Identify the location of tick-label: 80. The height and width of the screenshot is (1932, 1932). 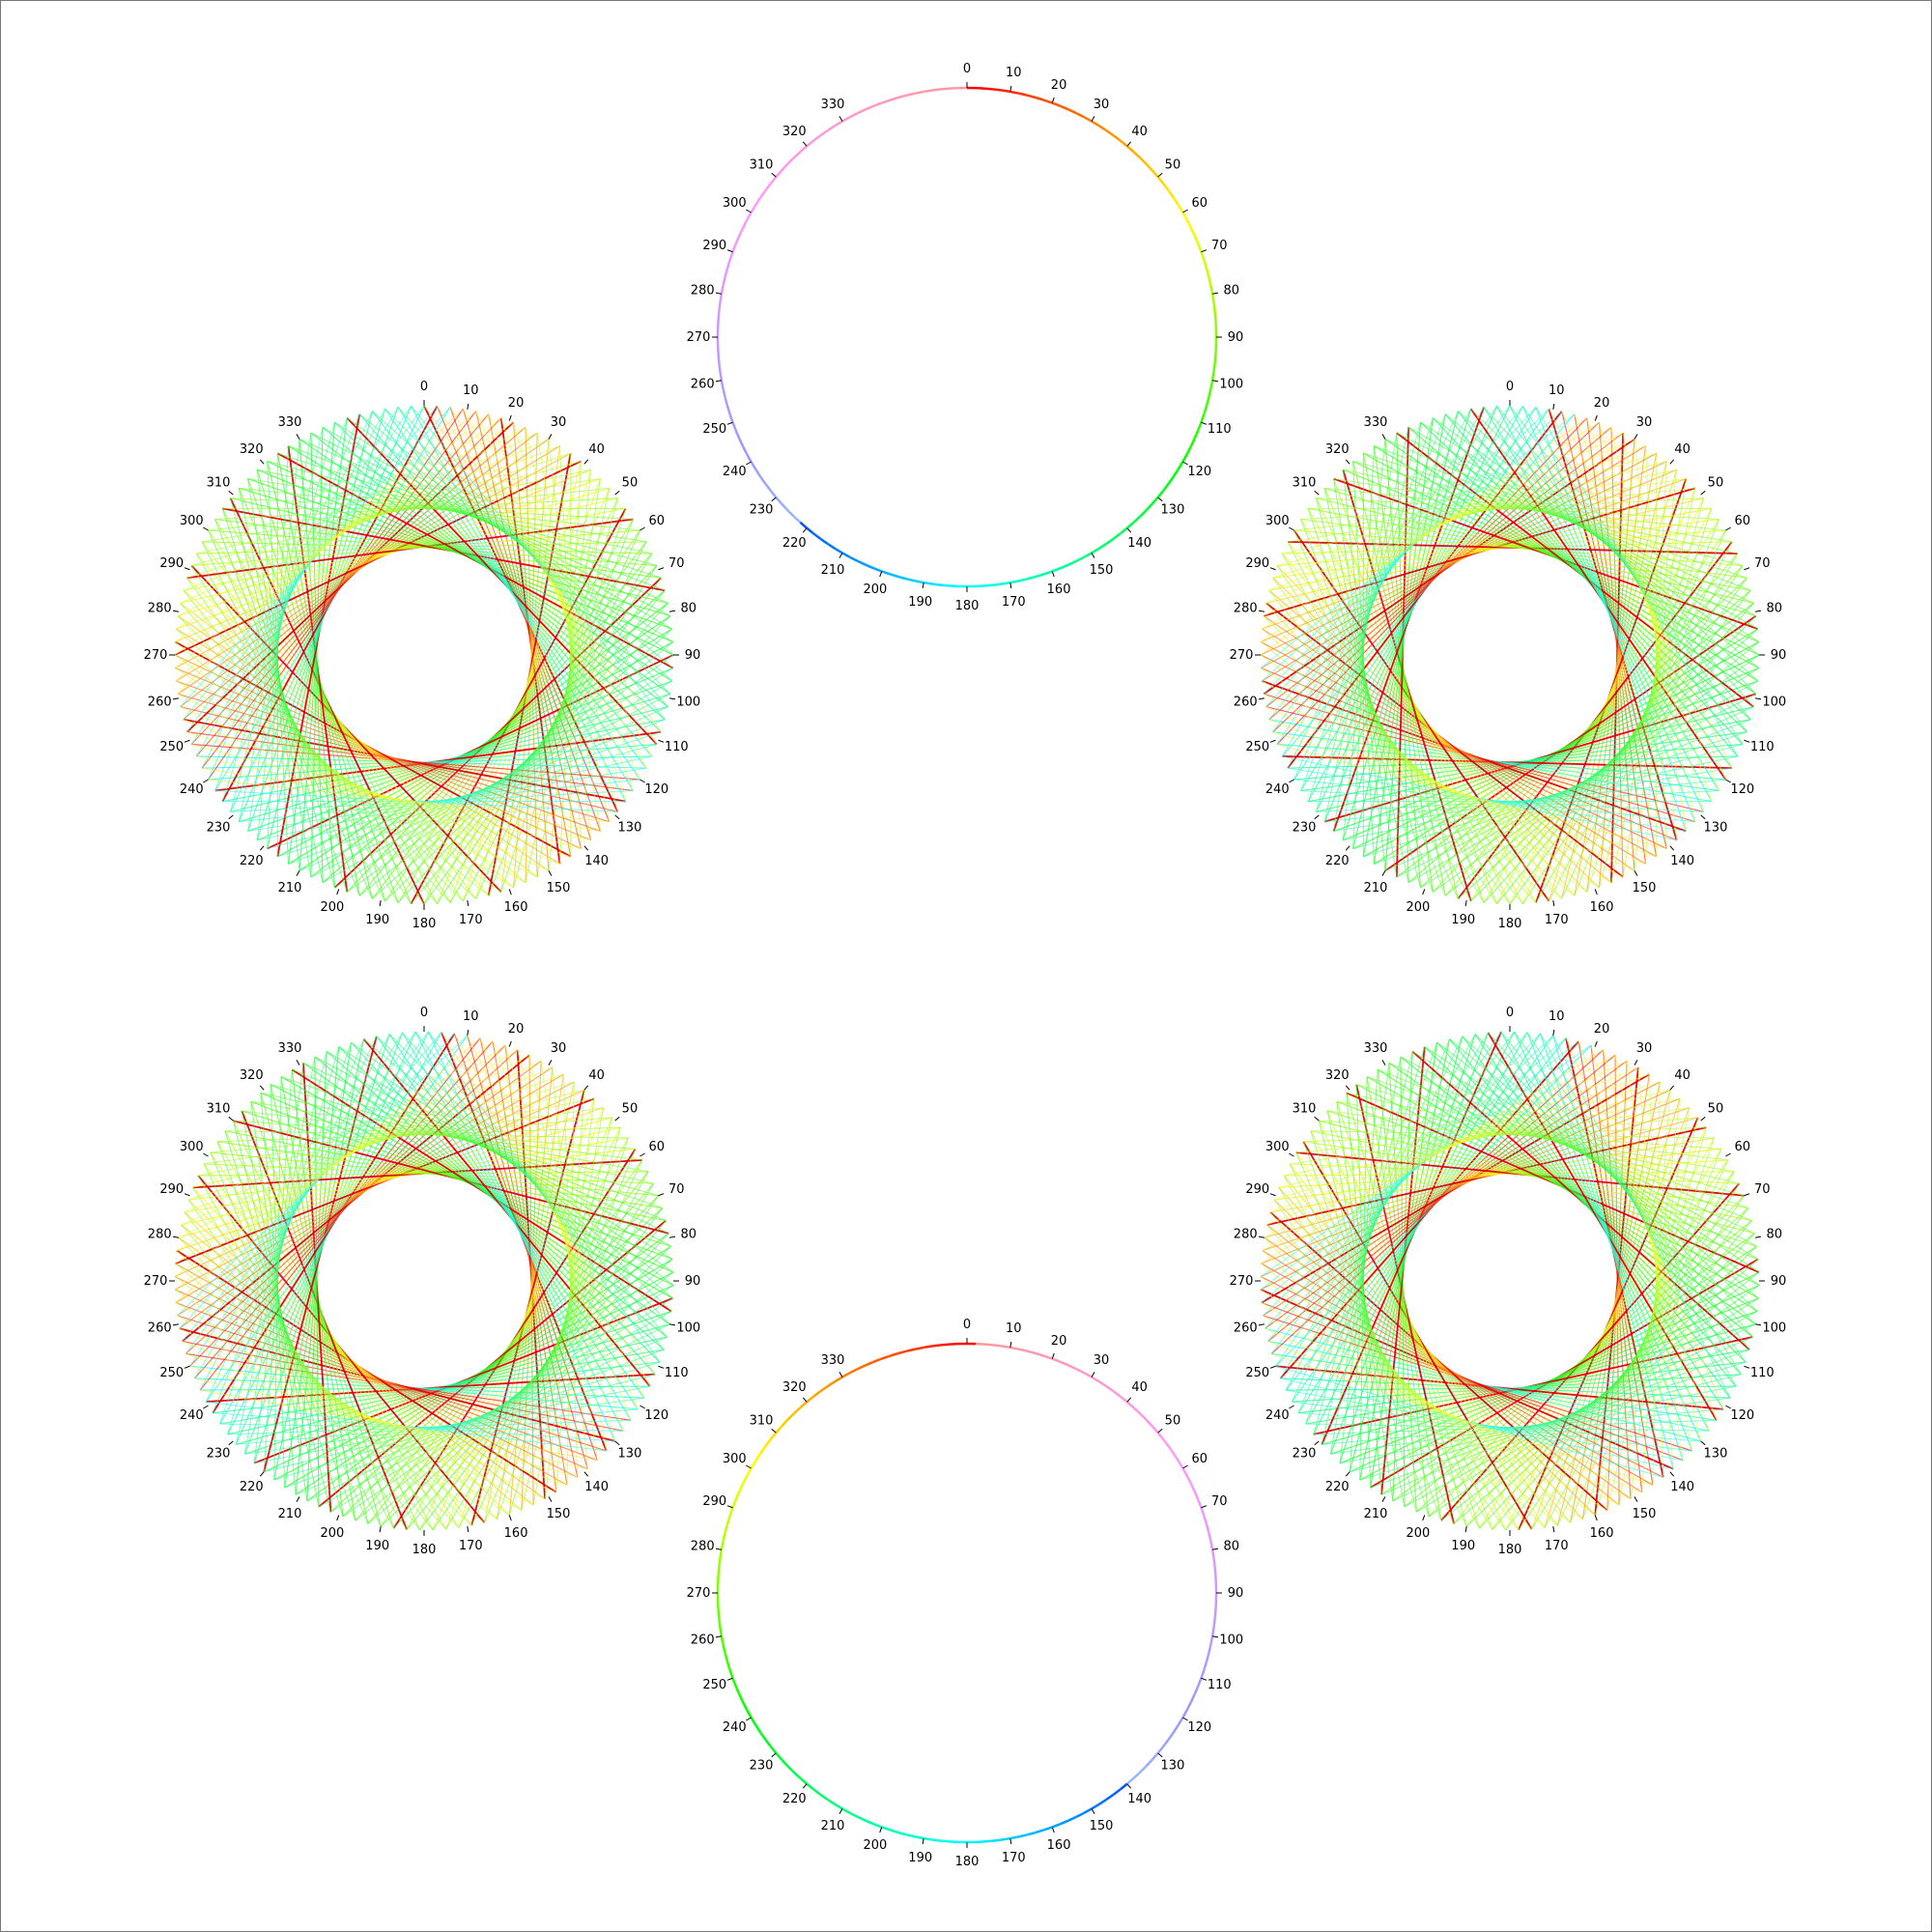
(1232, 1547).